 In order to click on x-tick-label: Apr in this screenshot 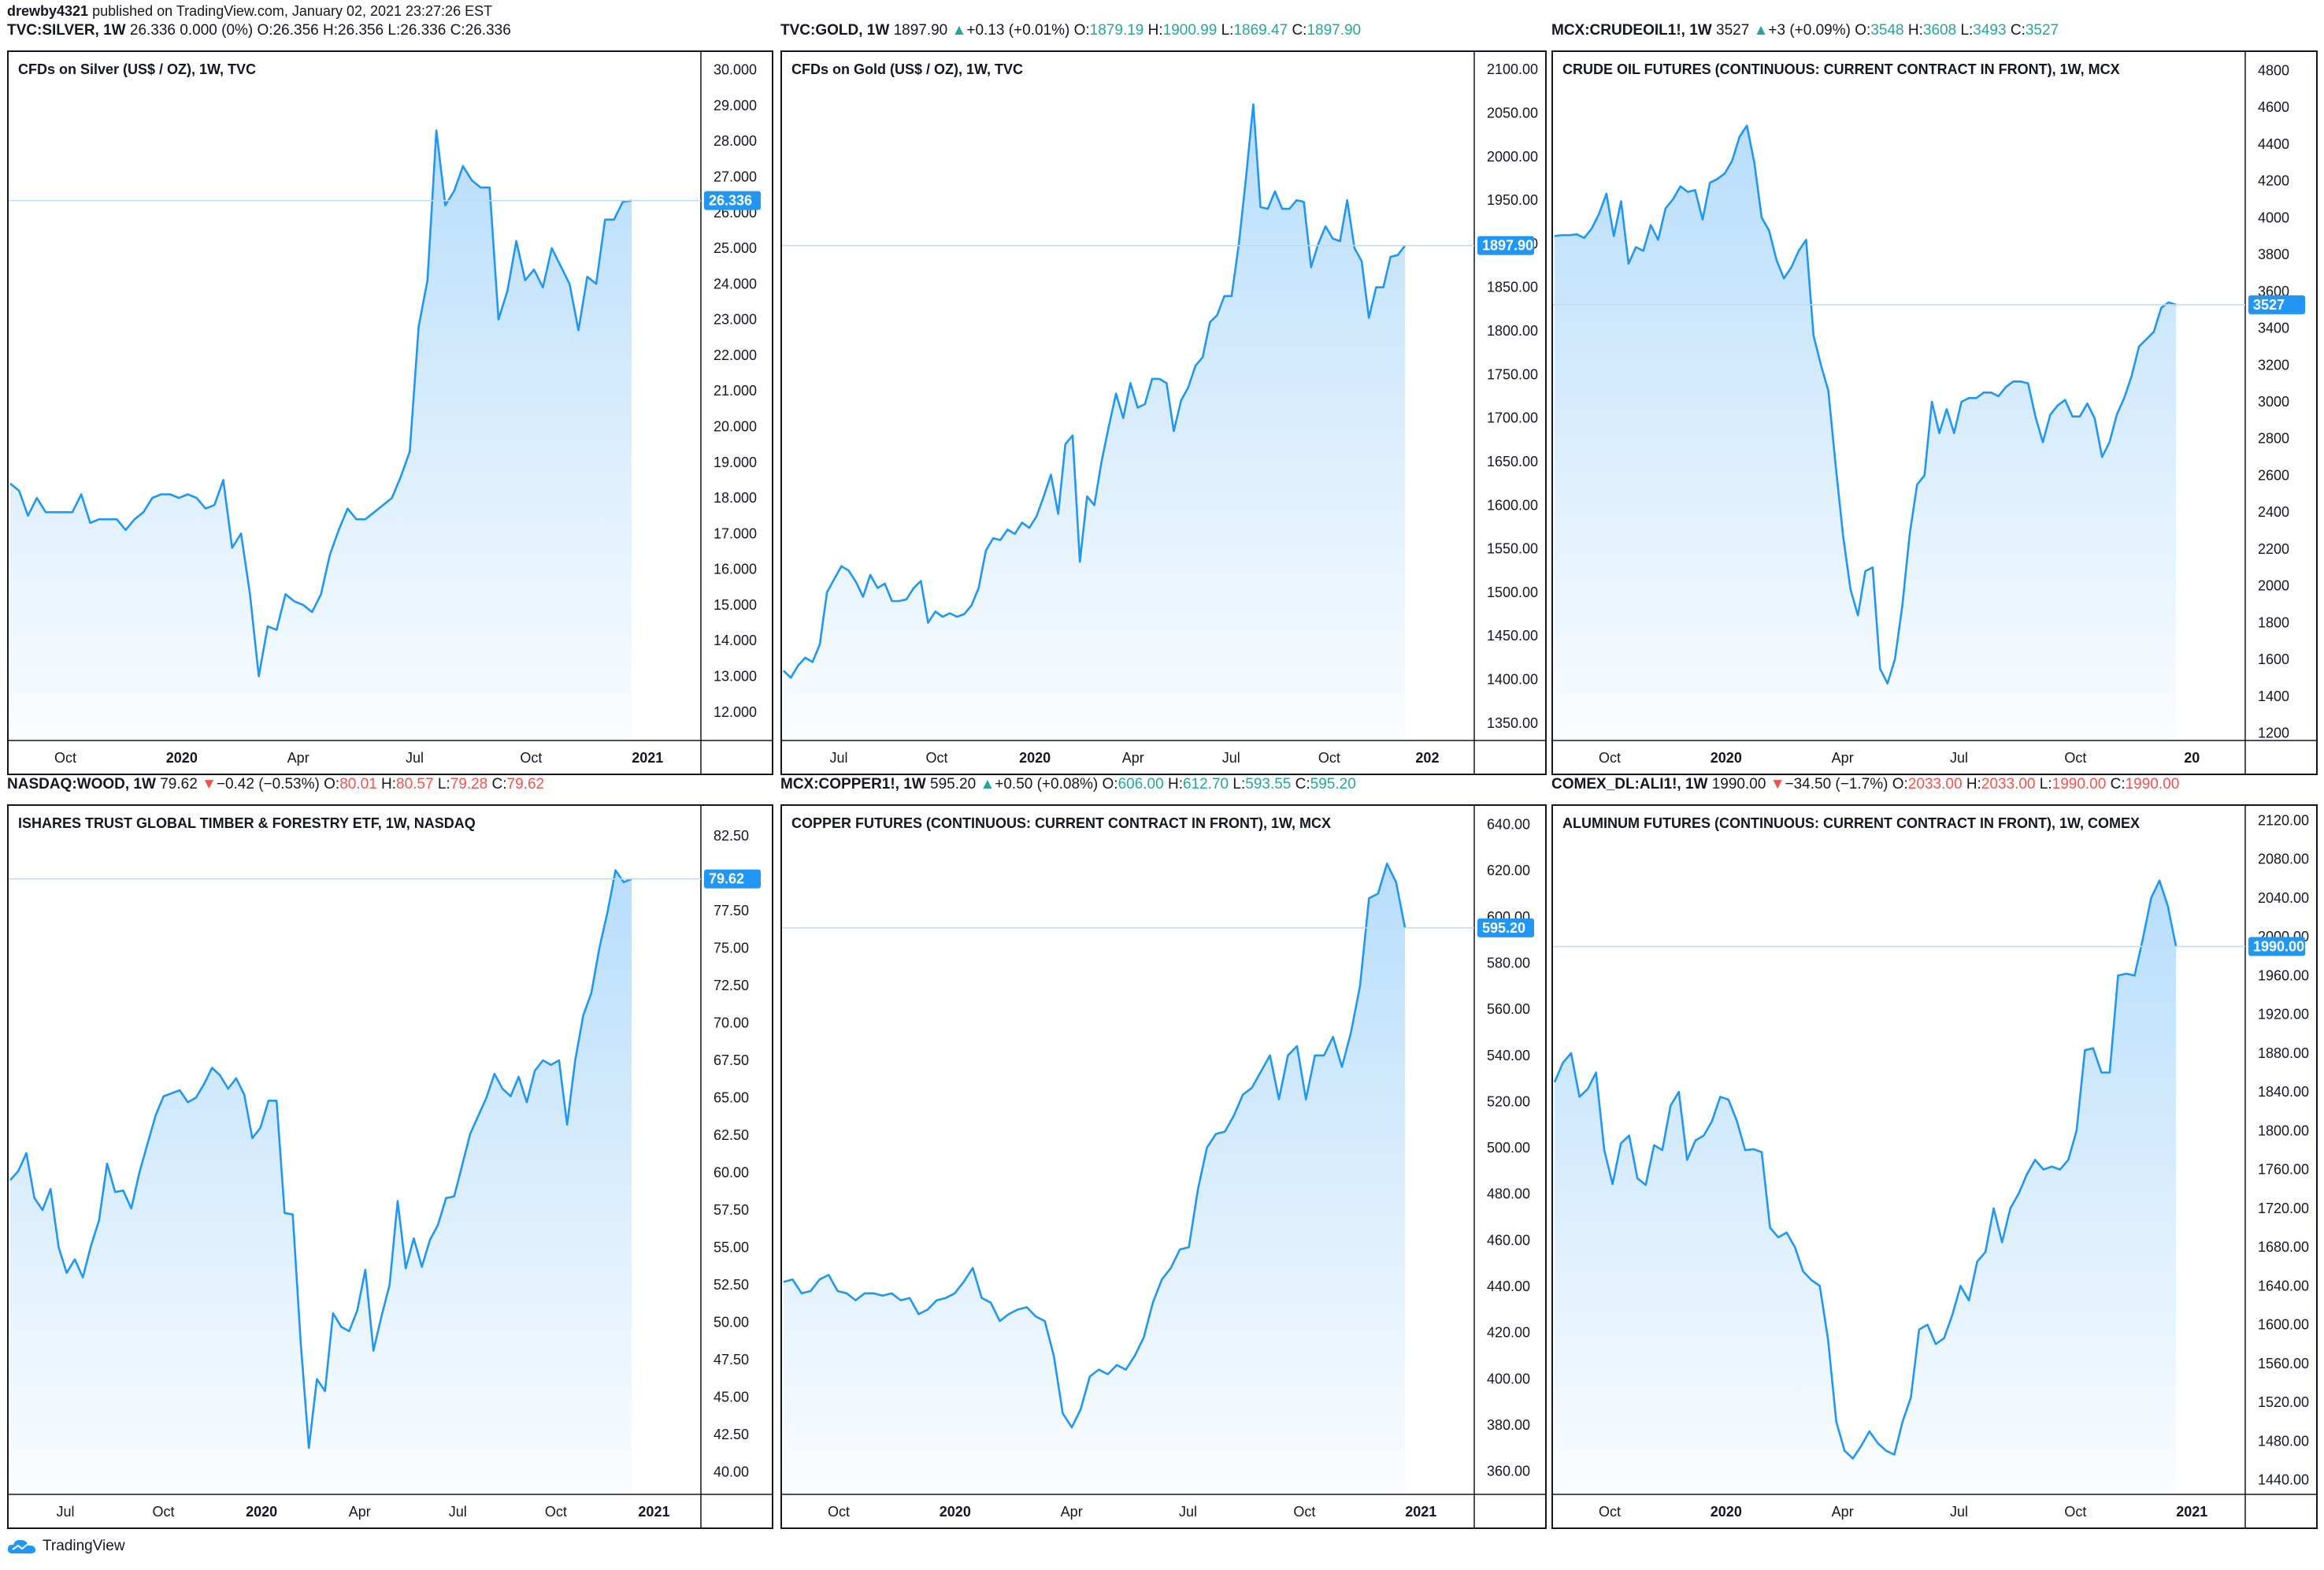, I will do `click(1843, 758)`.